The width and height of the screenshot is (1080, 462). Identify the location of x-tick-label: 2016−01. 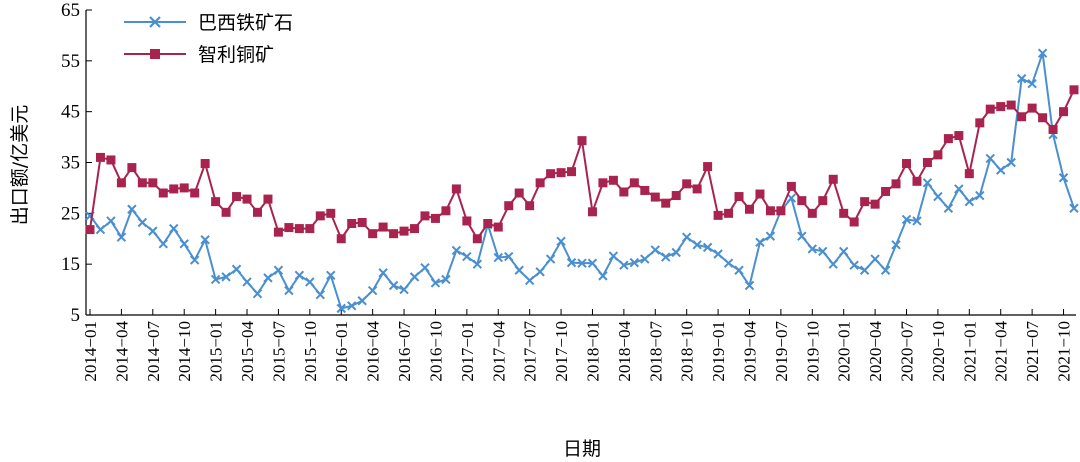
(341, 351).